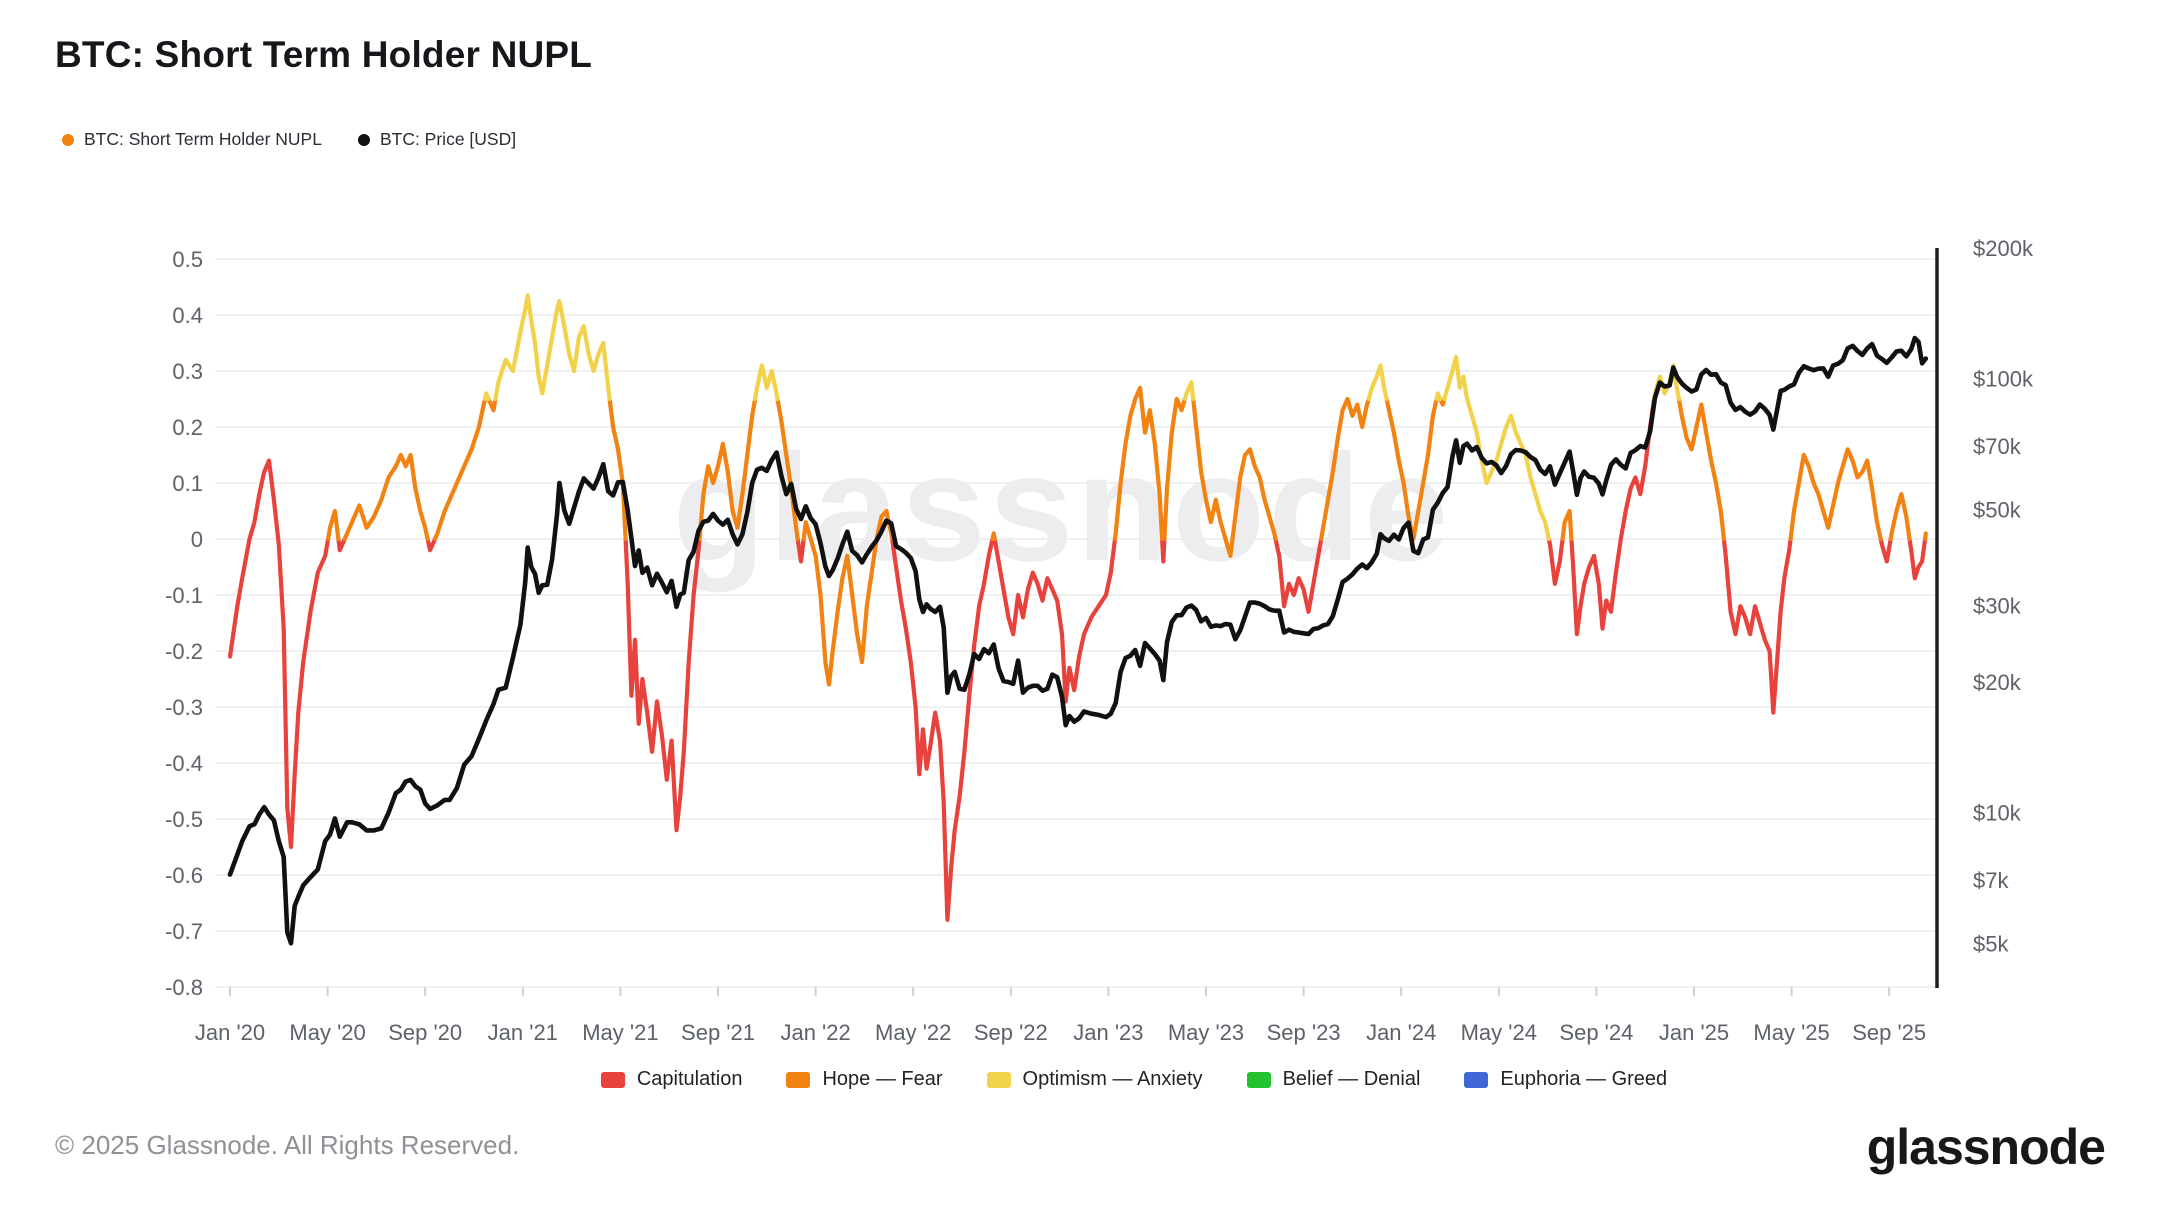  I want to click on svg-text: $30k, so click(1997, 606).